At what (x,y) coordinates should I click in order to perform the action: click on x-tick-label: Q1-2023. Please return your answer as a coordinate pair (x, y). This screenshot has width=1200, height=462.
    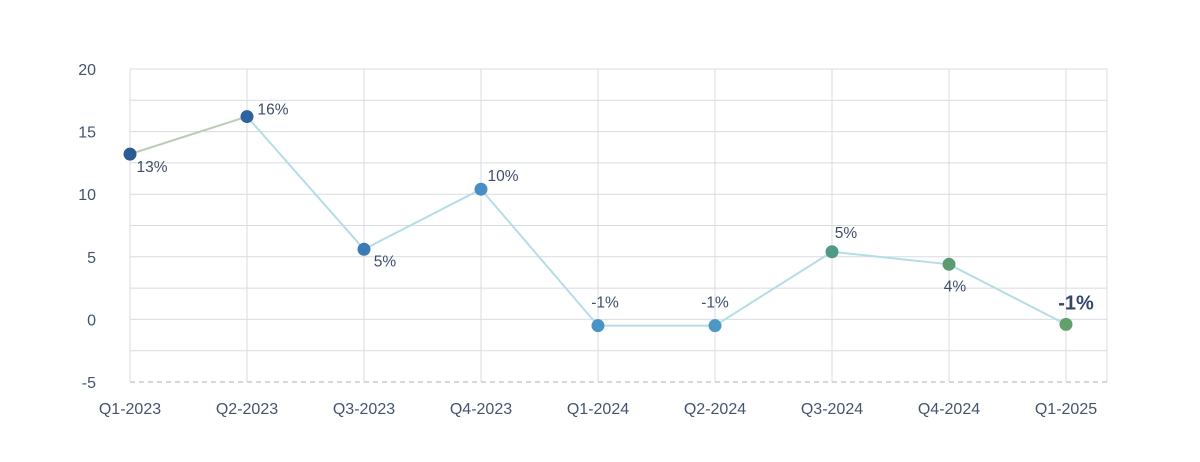
    Looking at the image, I should click on (130, 409).